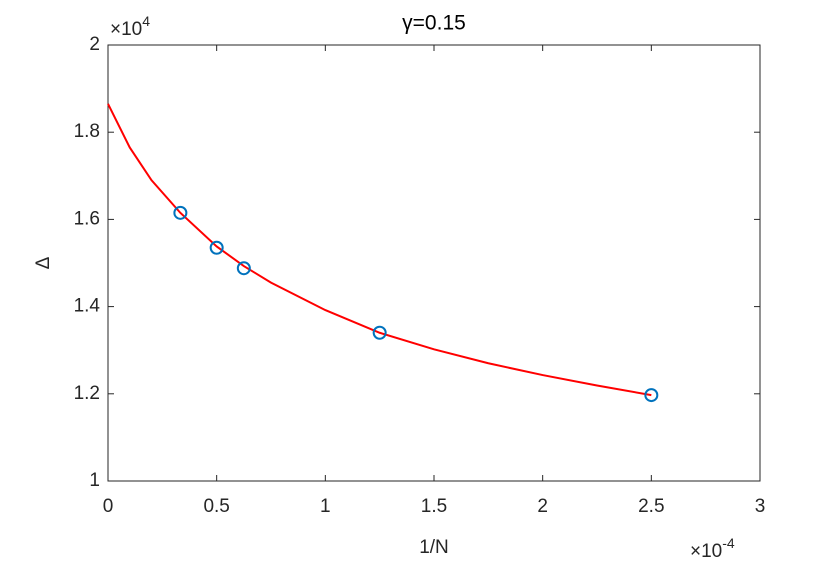 The height and width of the screenshot is (567, 840). I want to click on x-axis-label: 1/N, so click(434, 547).